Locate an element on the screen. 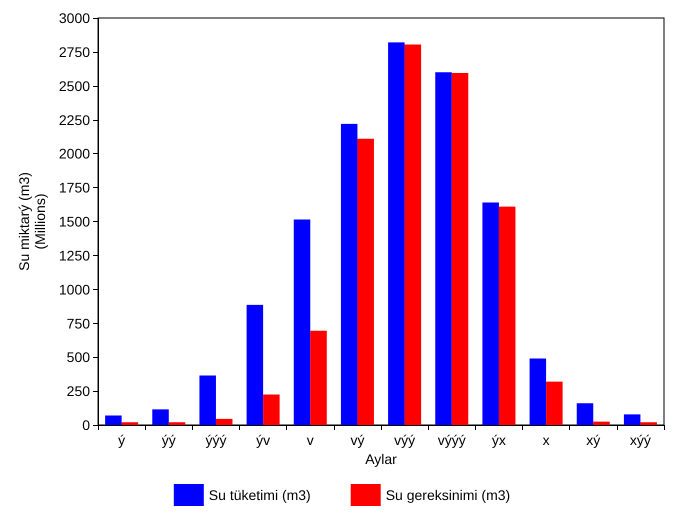  x-tick-label: ýýý is located at coordinates (215, 440).